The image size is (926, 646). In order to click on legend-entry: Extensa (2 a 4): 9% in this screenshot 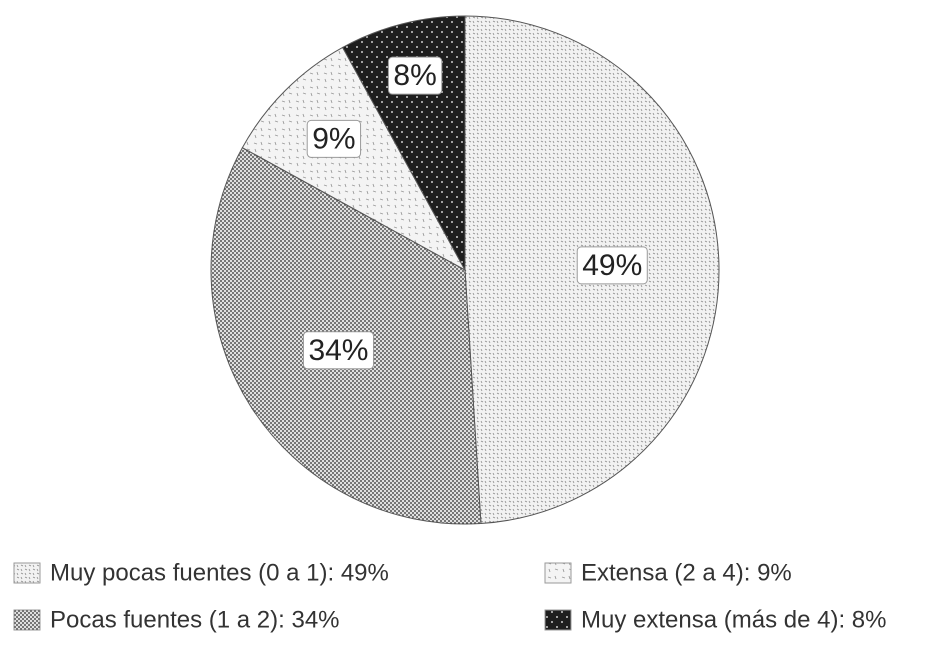, I will do `click(668, 573)`.